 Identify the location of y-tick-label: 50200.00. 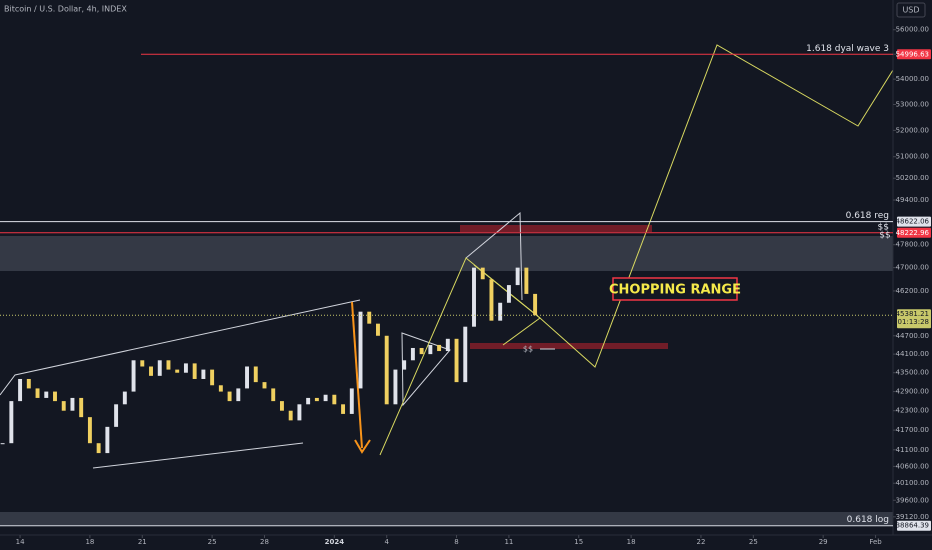
(912, 178).